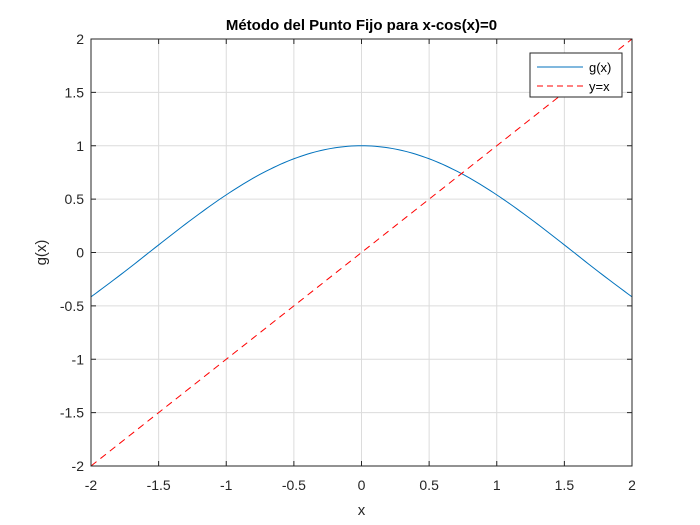  Describe the element at coordinates (632, 485) in the screenshot. I see `x-tick-label: 2` at that location.